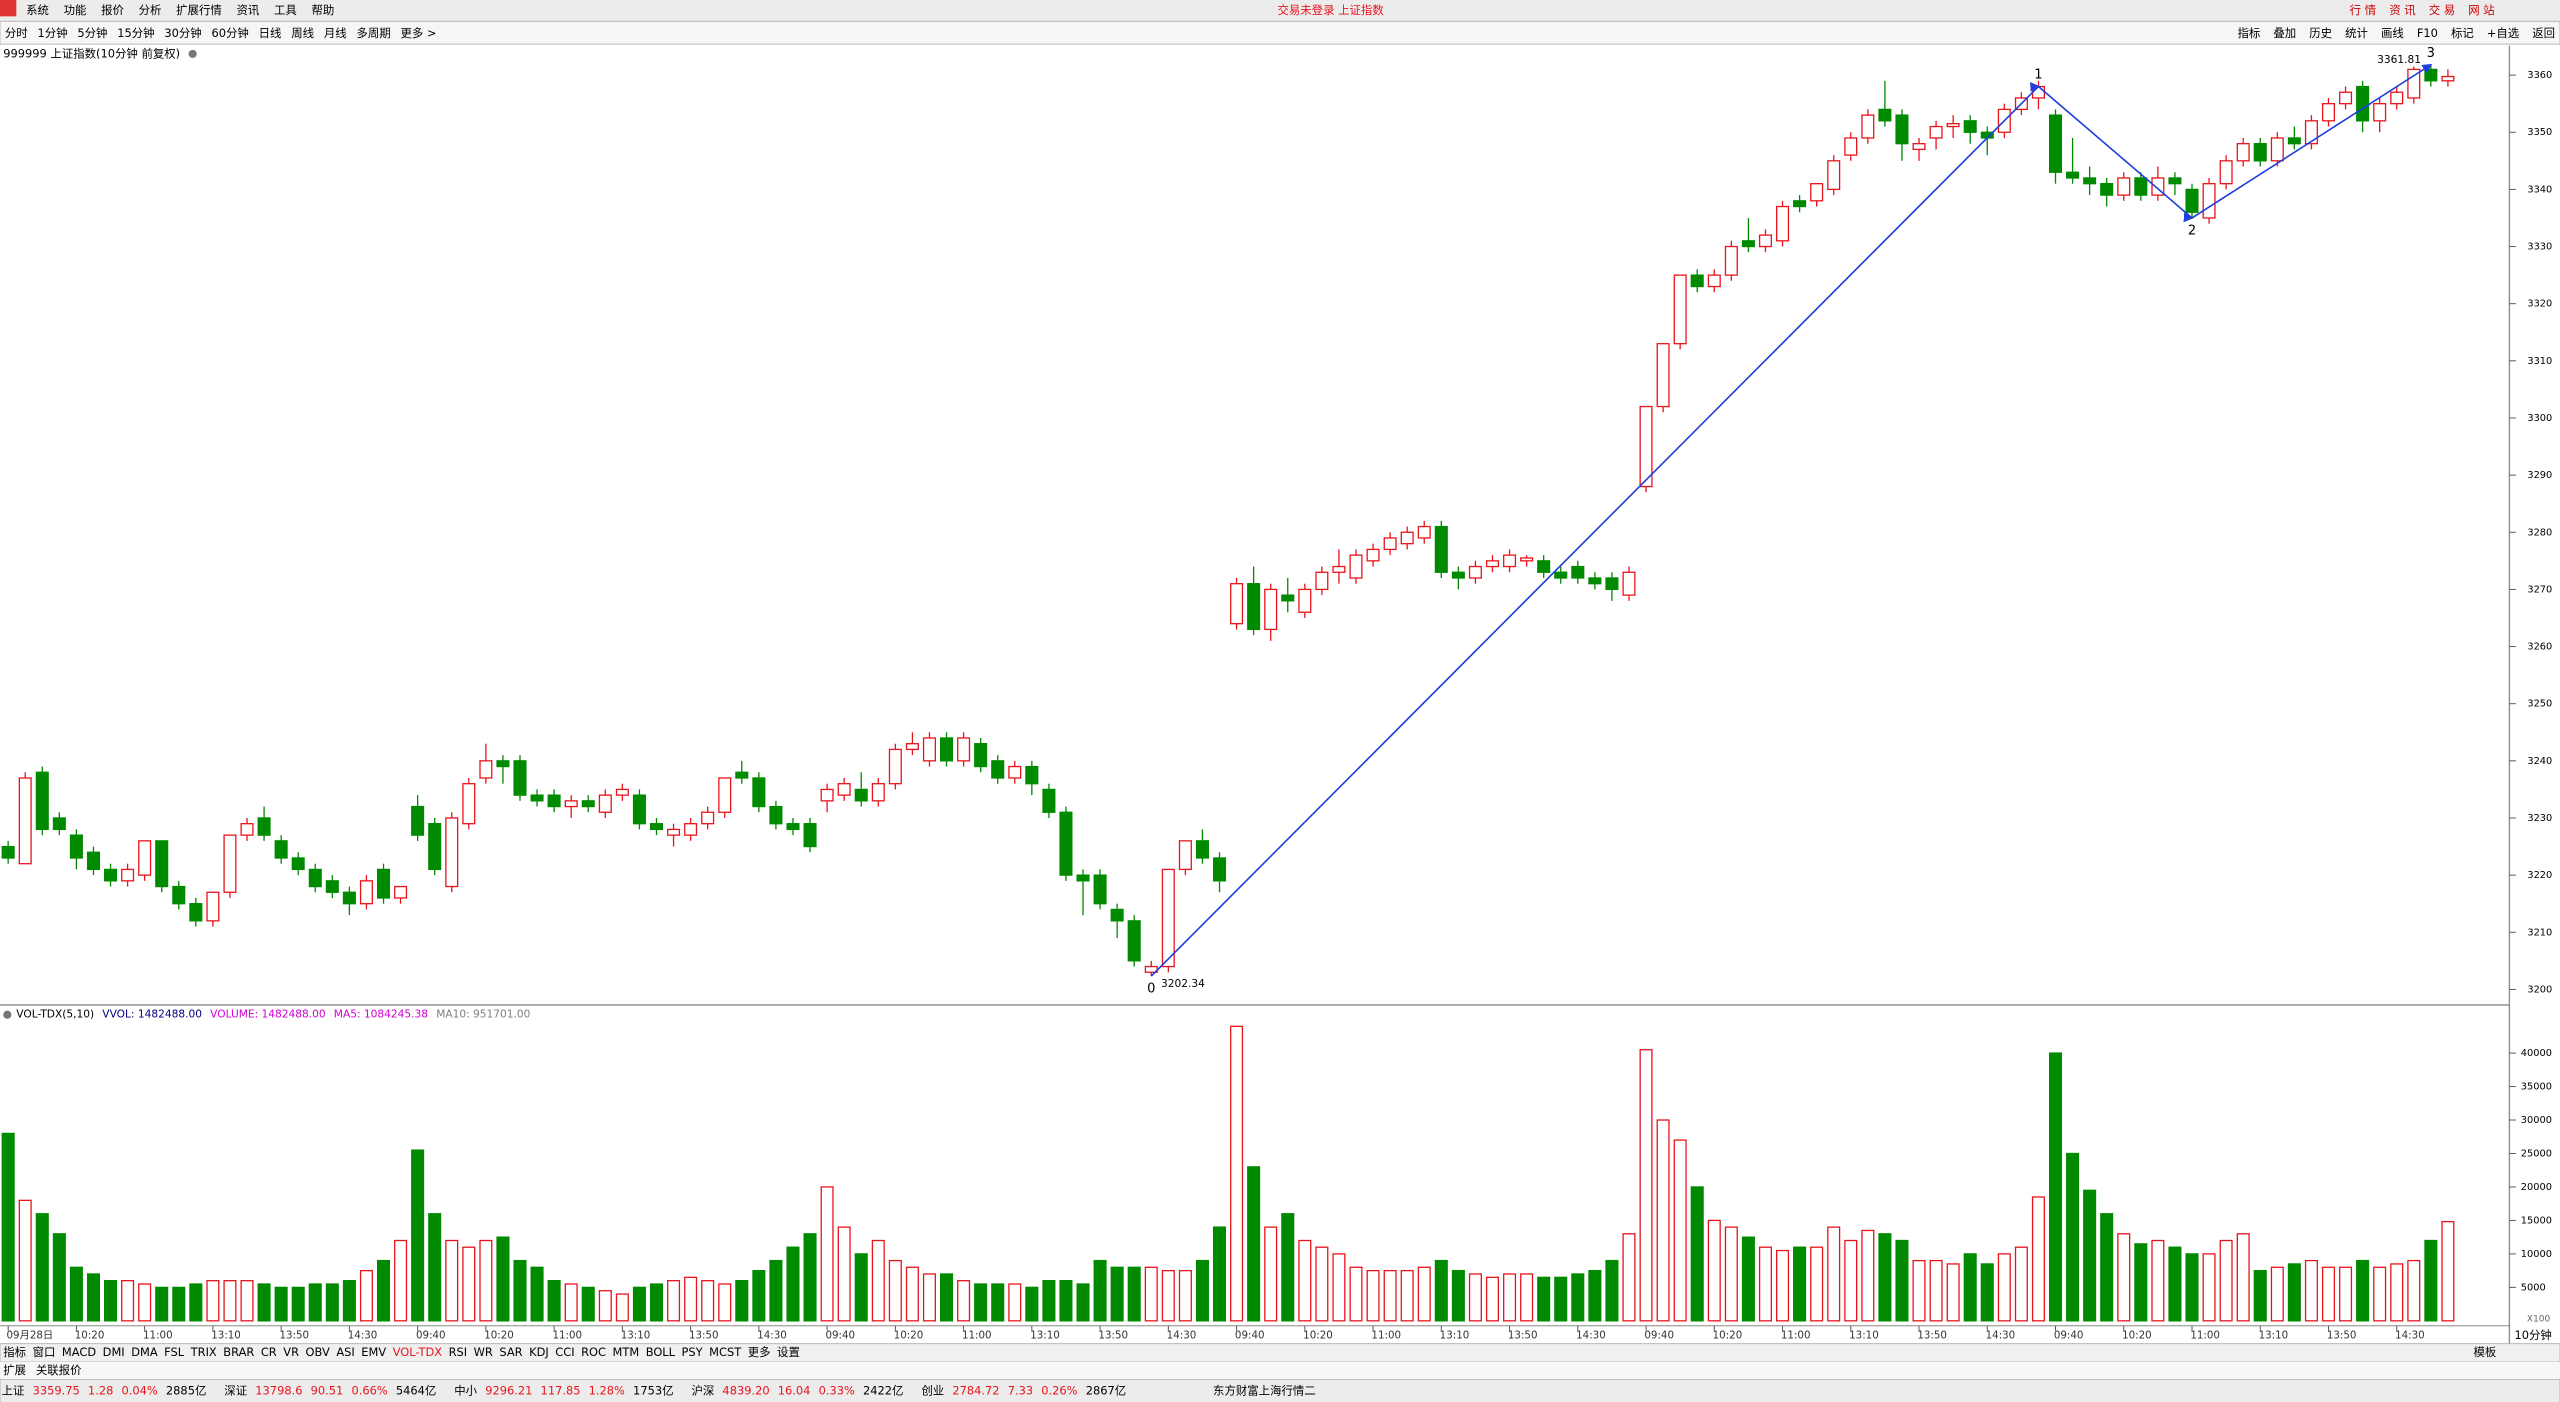 The width and height of the screenshot is (2560, 1402). I want to click on menu-item: 分析, so click(150, 10).